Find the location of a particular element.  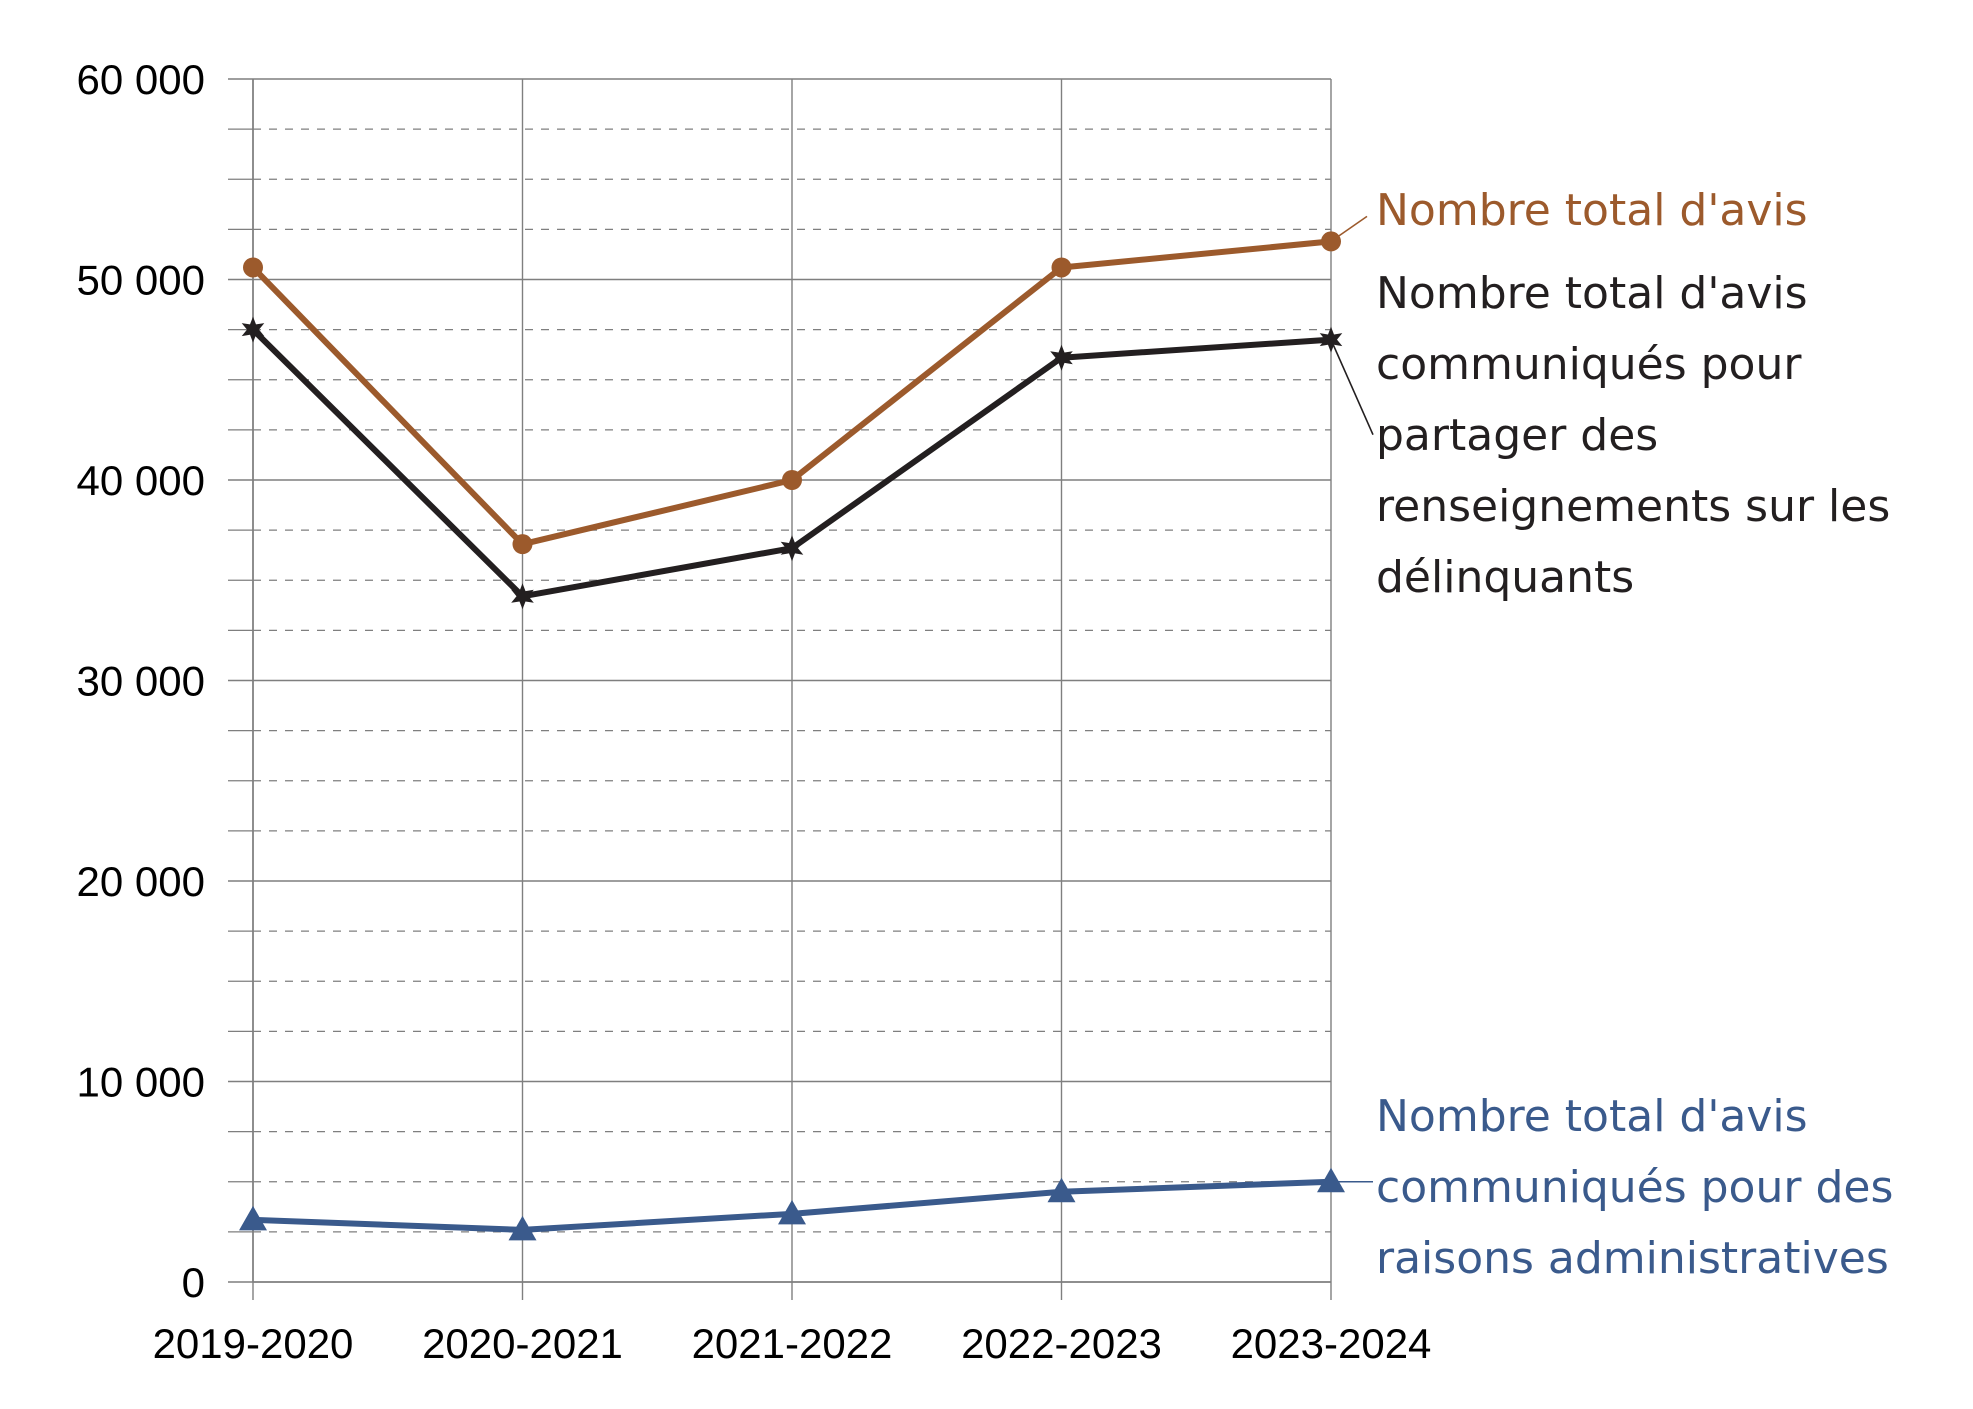

y-tick-label: 20 000 is located at coordinates (141, 881).